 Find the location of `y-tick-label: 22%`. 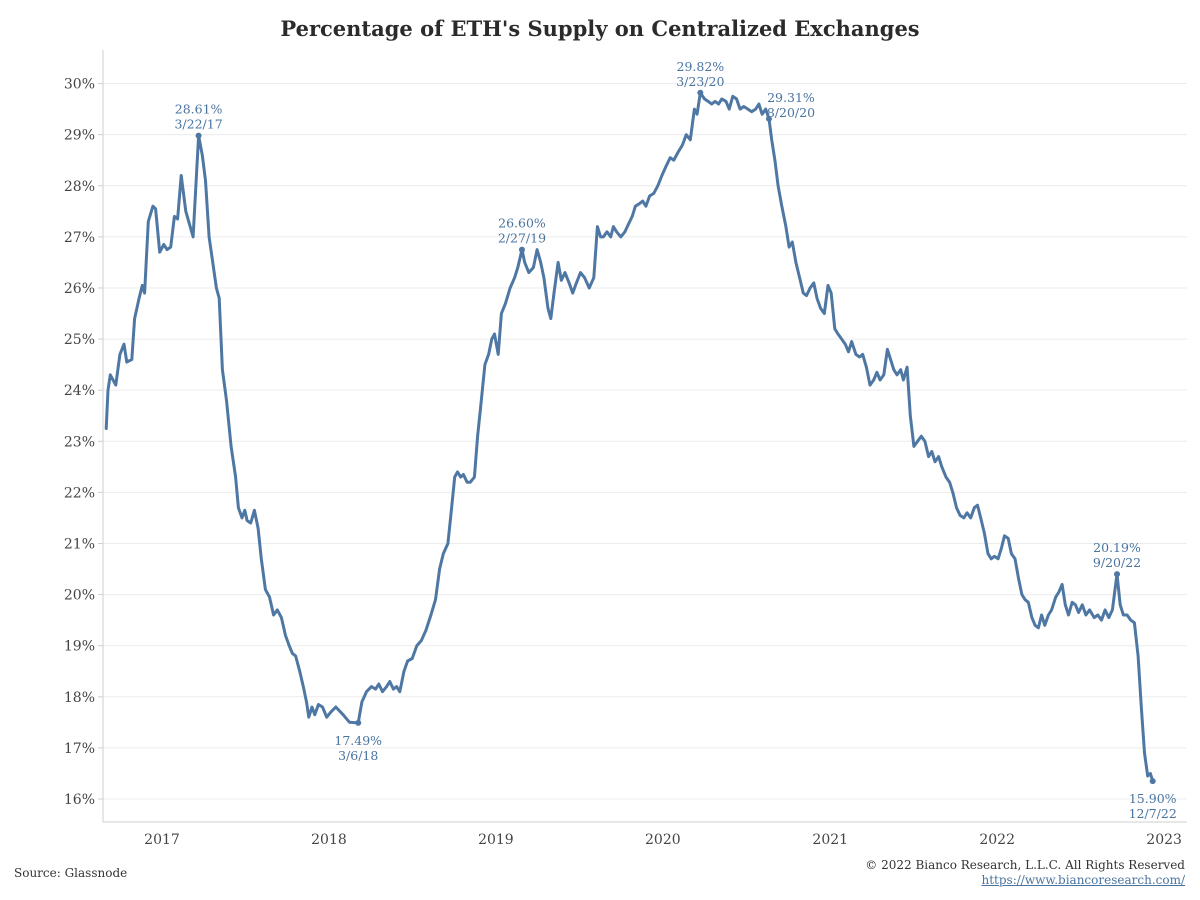

y-tick-label: 22% is located at coordinates (79, 493).